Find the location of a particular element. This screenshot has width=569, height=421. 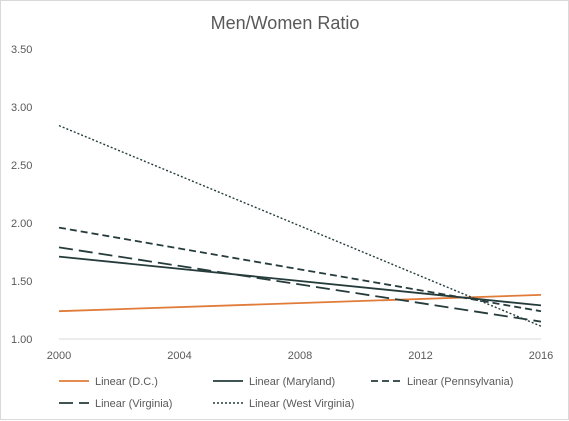

legend-label: Linear (Maryland) is located at coordinates (292, 382).